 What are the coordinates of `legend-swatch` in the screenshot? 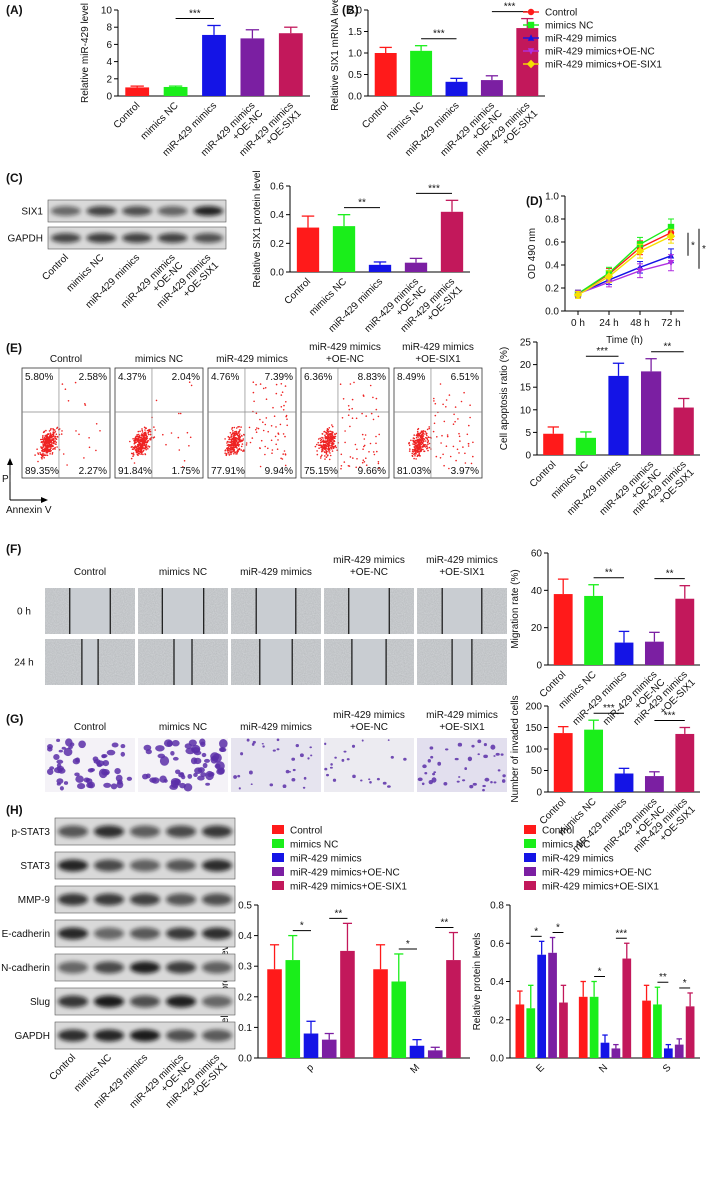 It's located at (278, 829).